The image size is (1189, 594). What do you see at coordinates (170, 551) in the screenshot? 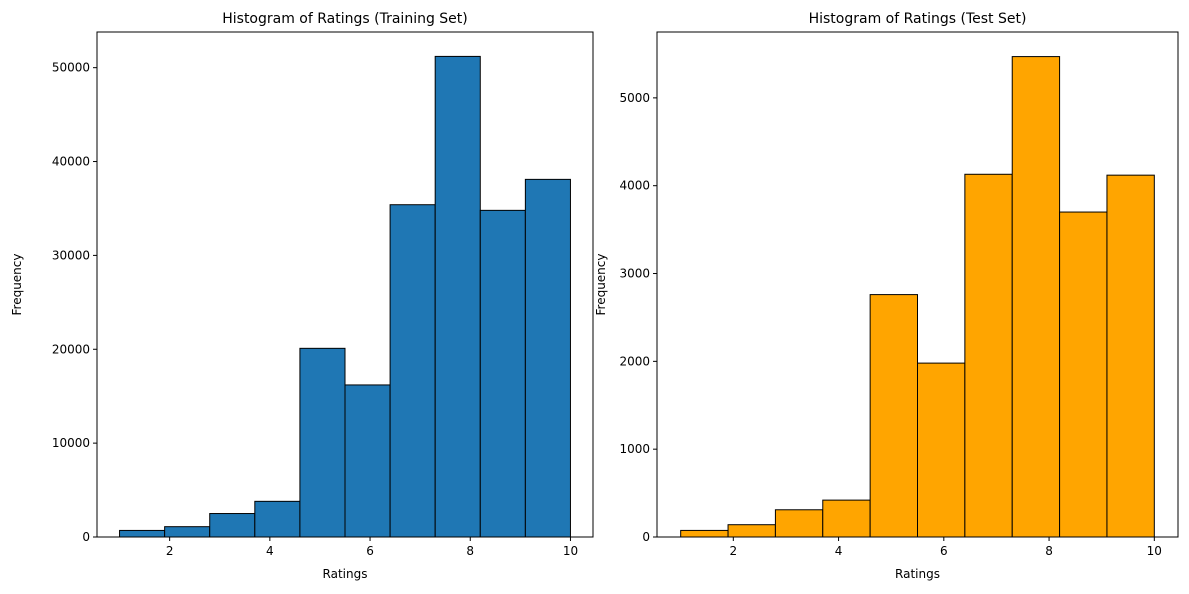
I see `training-xtick-label-0: 2` at bounding box center [170, 551].